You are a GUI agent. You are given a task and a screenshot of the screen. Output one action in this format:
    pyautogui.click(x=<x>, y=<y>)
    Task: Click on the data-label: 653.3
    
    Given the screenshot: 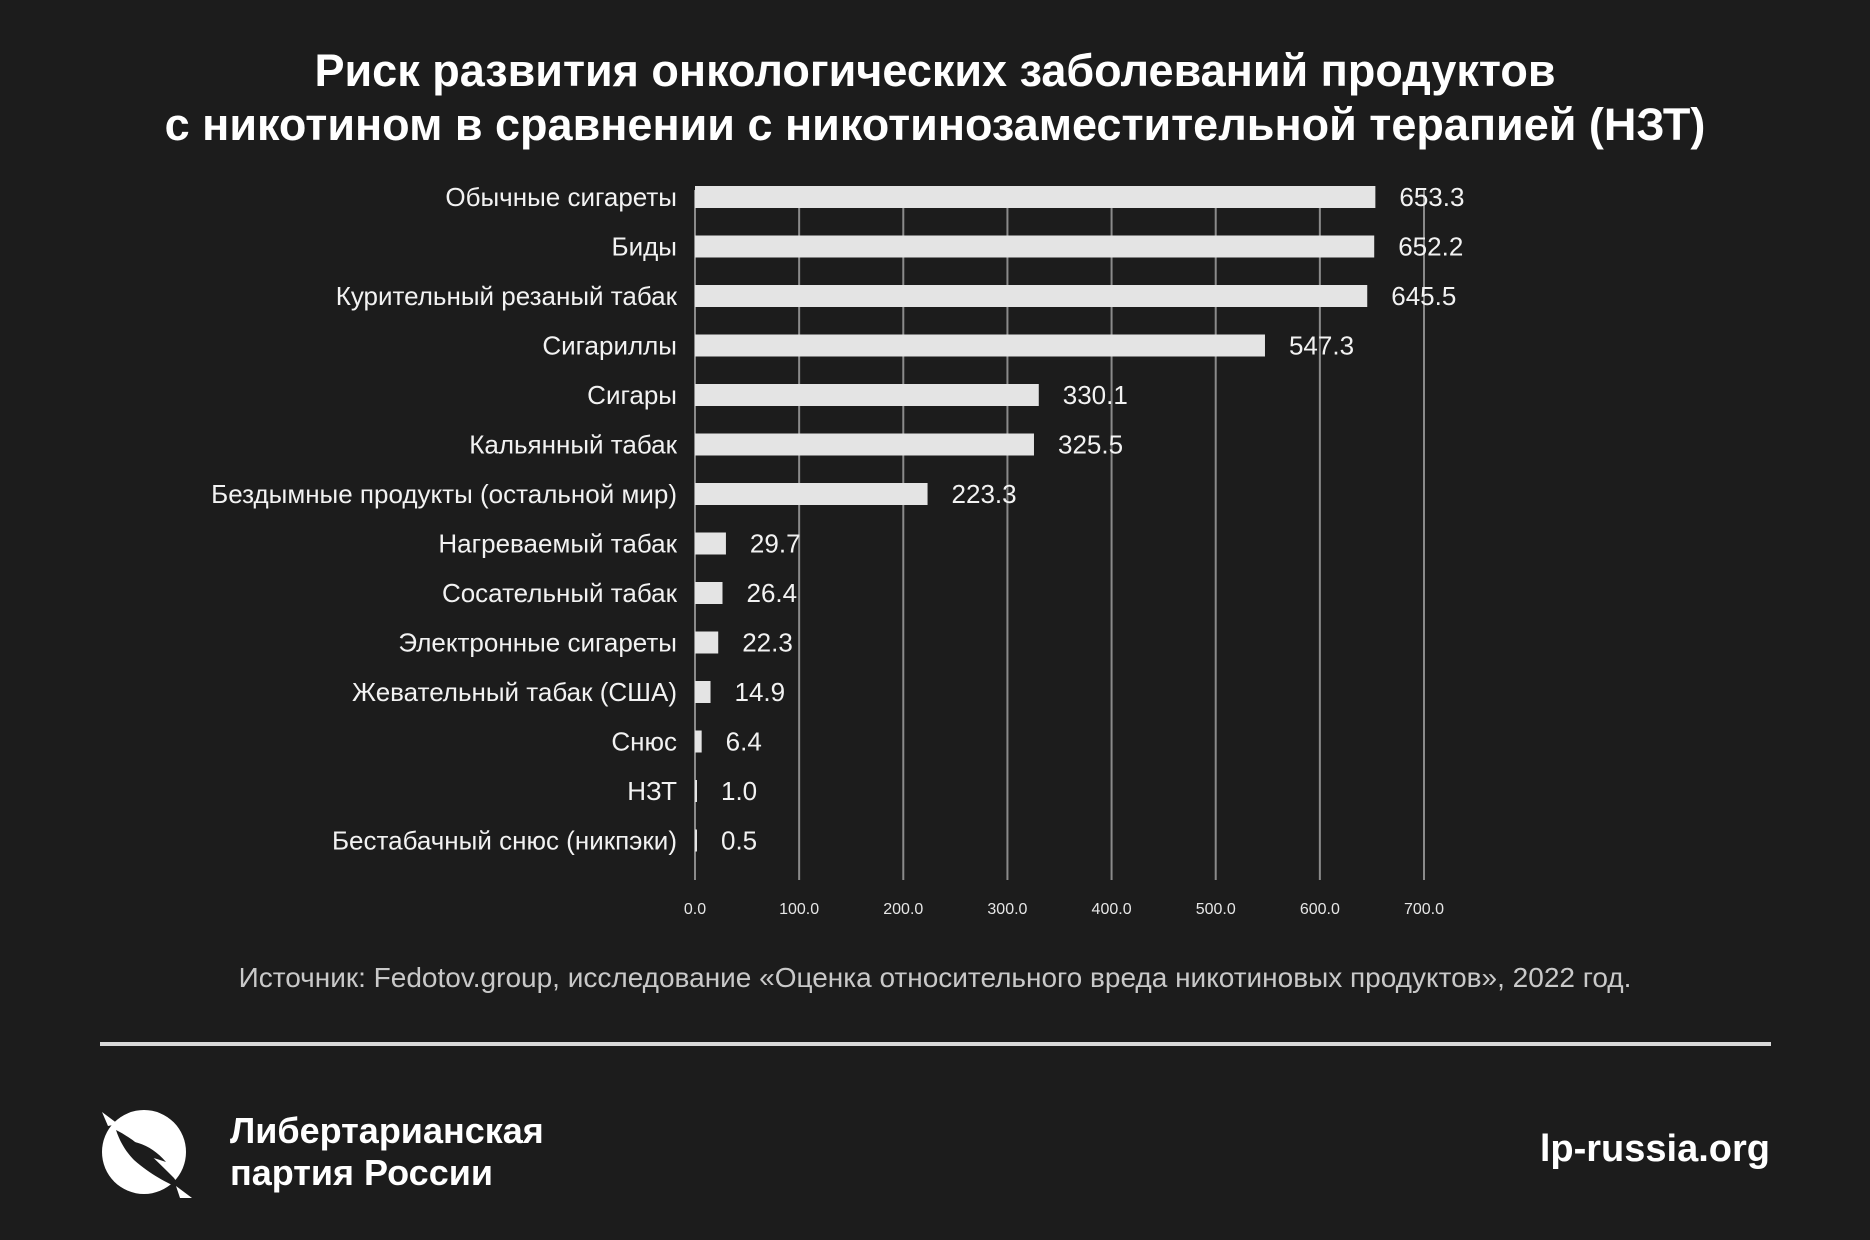 What is the action you would take?
    pyautogui.click(x=1431, y=197)
    